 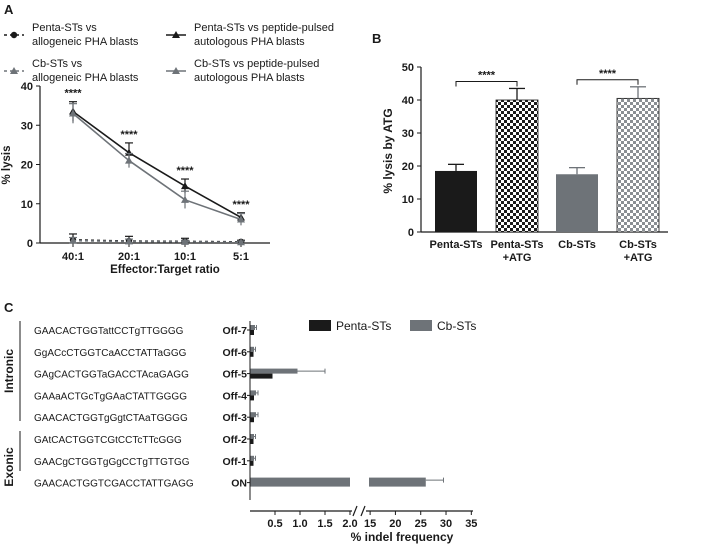 What do you see at coordinates (363, 326) in the screenshot?
I see `legend-penta-label: Penta-STs` at bounding box center [363, 326].